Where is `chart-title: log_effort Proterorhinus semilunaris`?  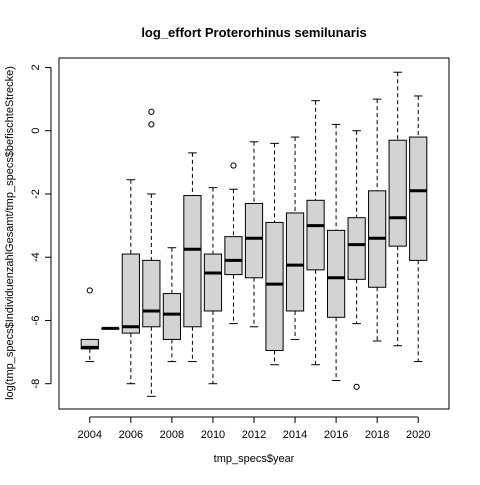
chart-title: log_effort Proterorhinus semilunaris is located at coordinates (253, 32).